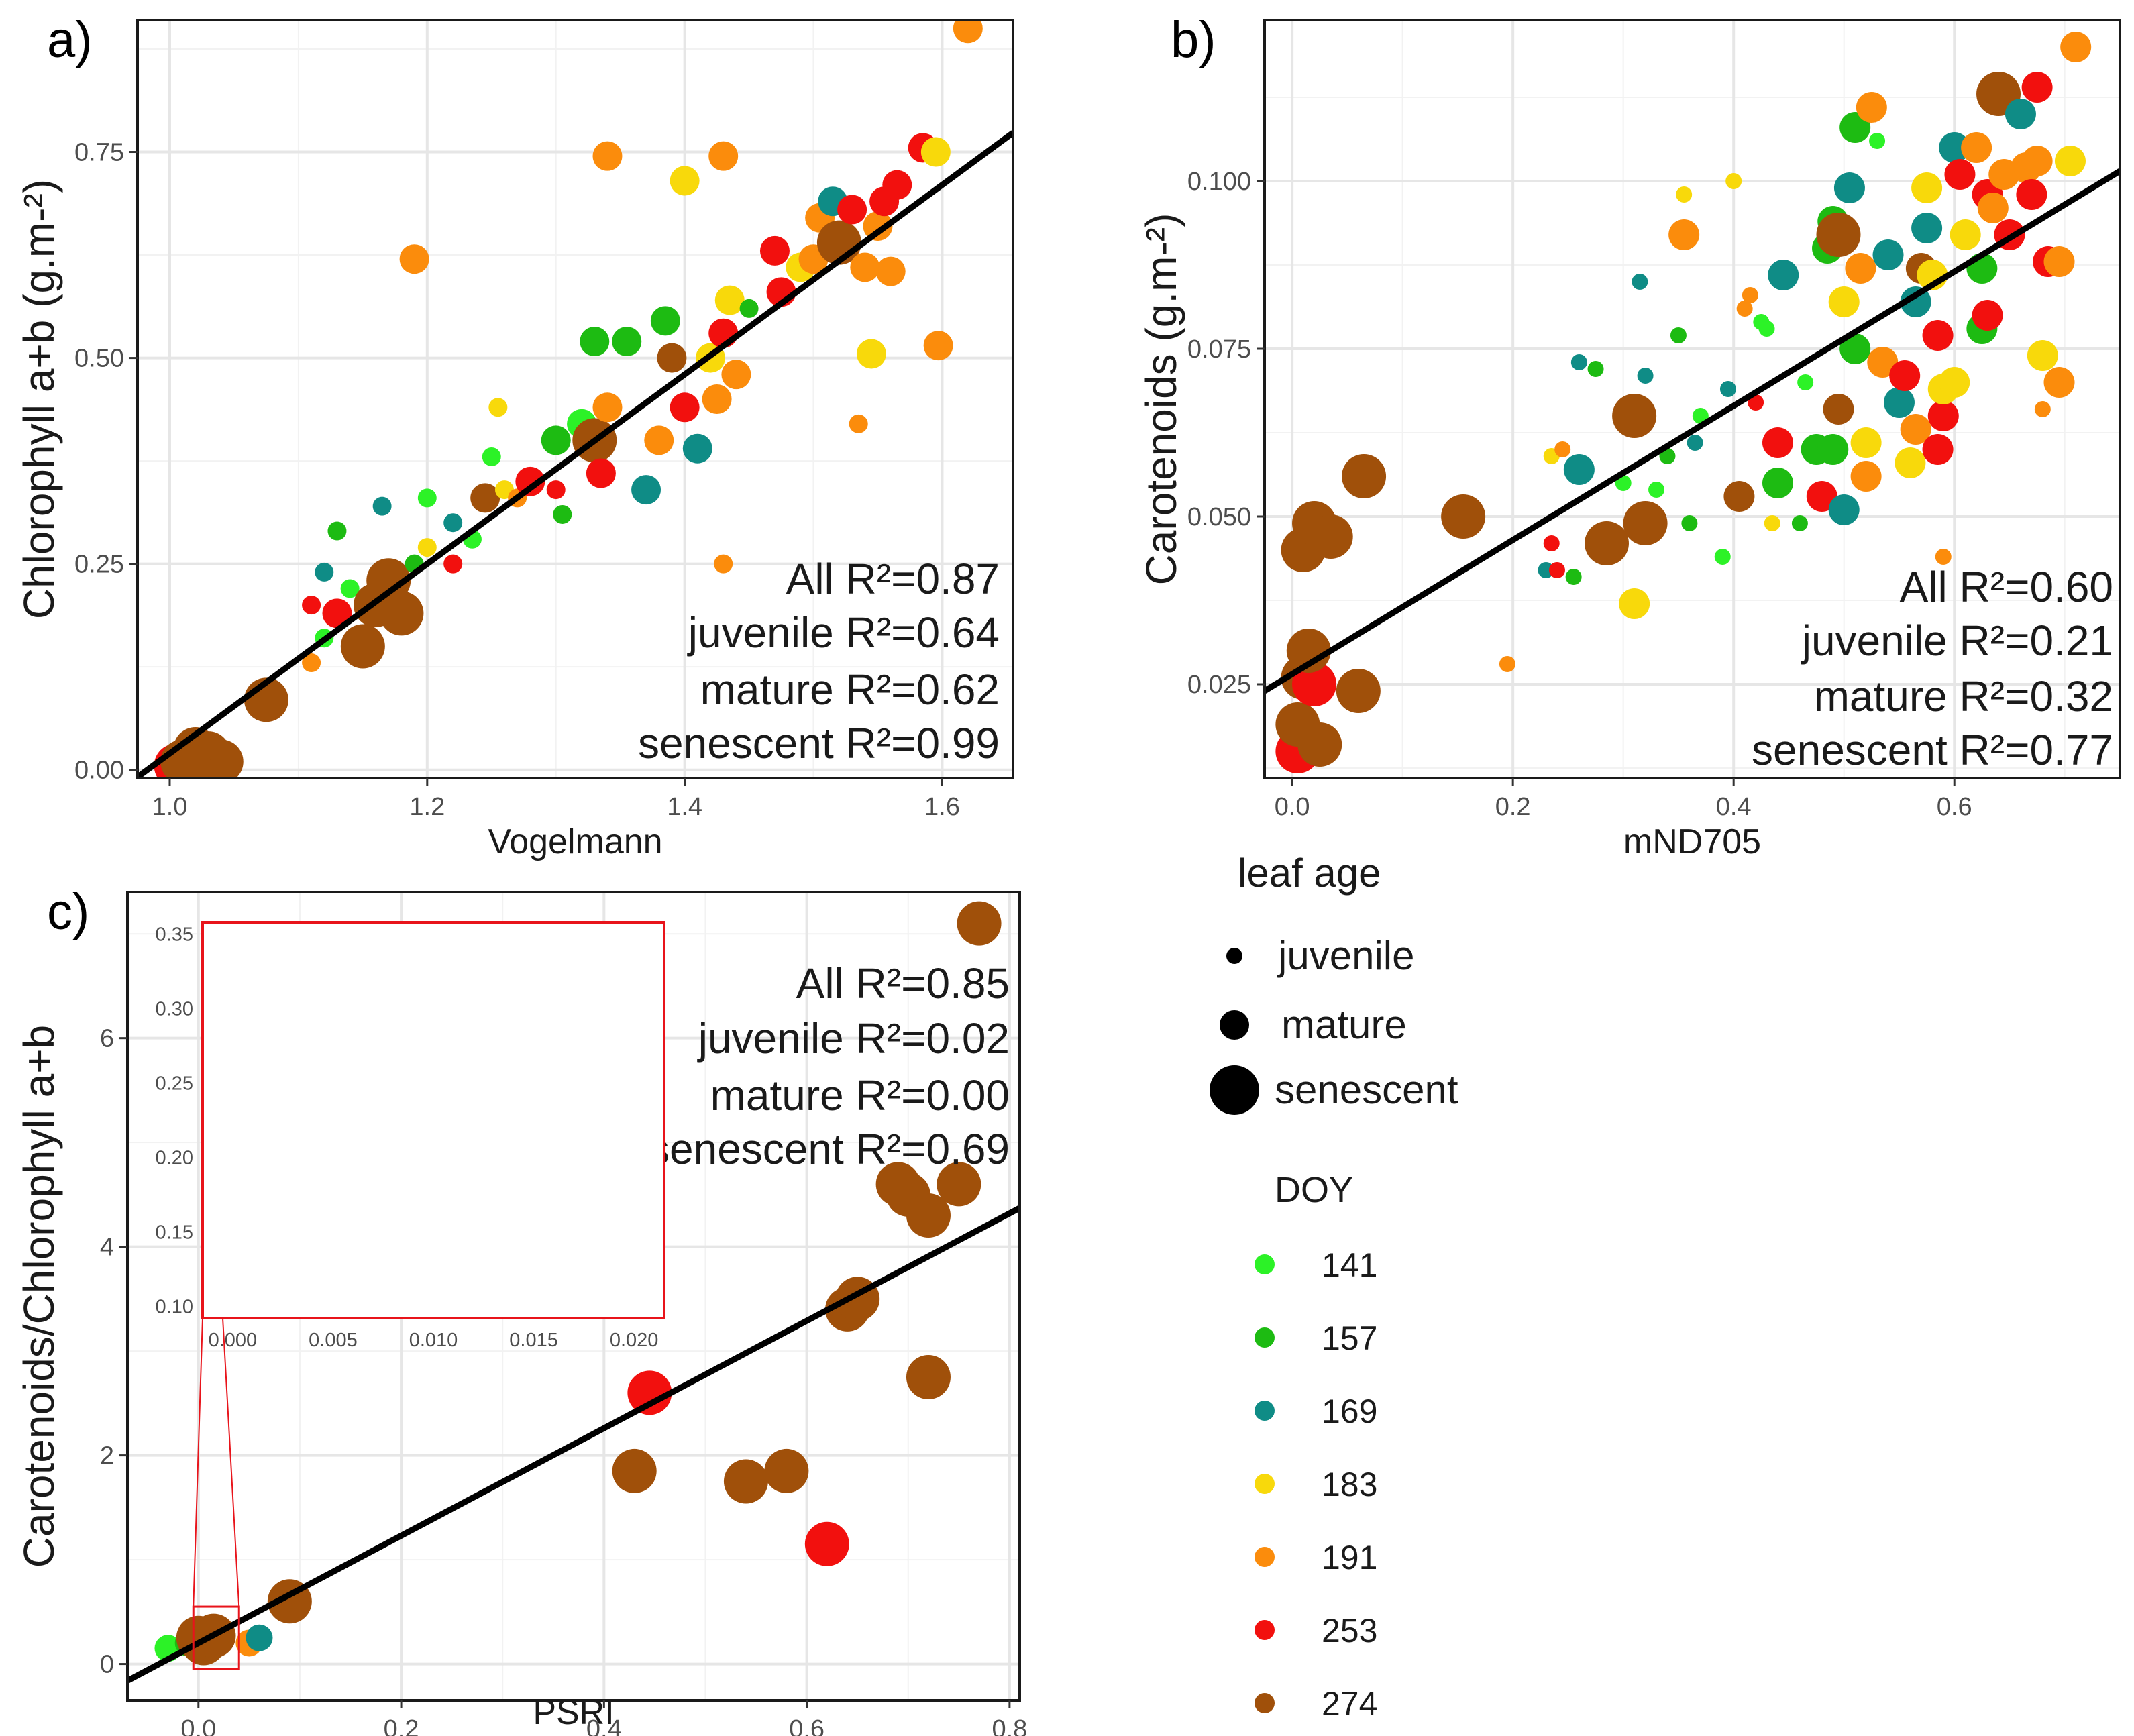  What do you see at coordinates (174, 1158) in the screenshot?
I see `inset-y-tick-label: 0.20` at bounding box center [174, 1158].